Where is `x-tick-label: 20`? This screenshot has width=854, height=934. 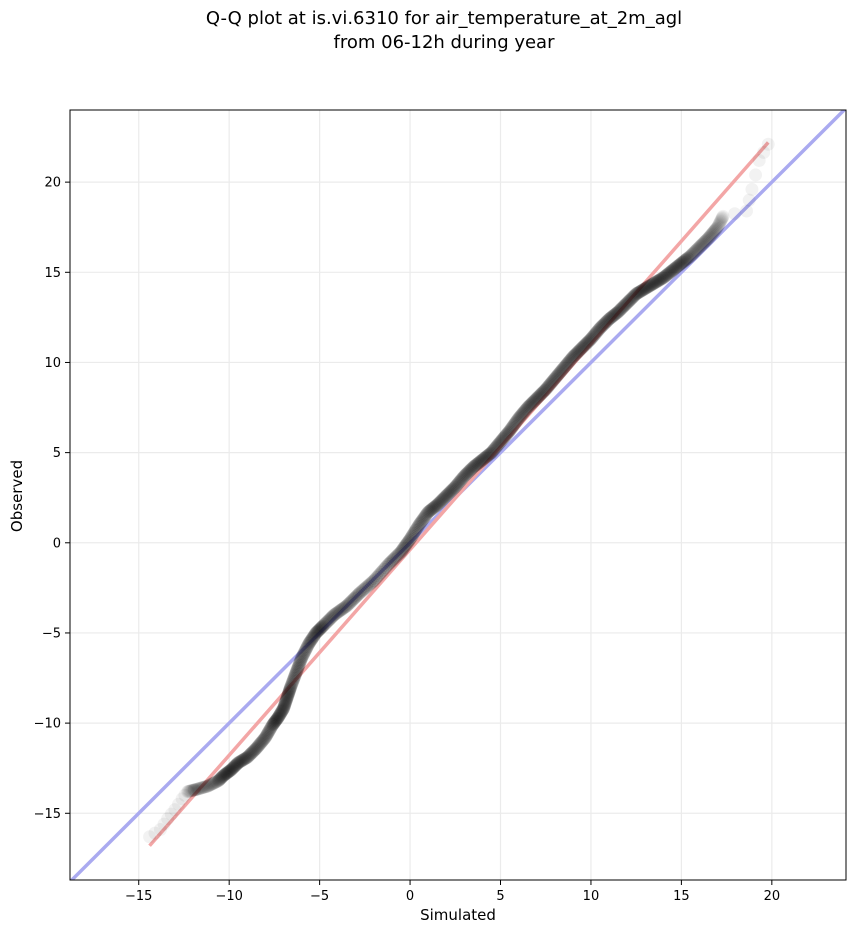
x-tick-label: 20 is located at coordinates (772, 896).